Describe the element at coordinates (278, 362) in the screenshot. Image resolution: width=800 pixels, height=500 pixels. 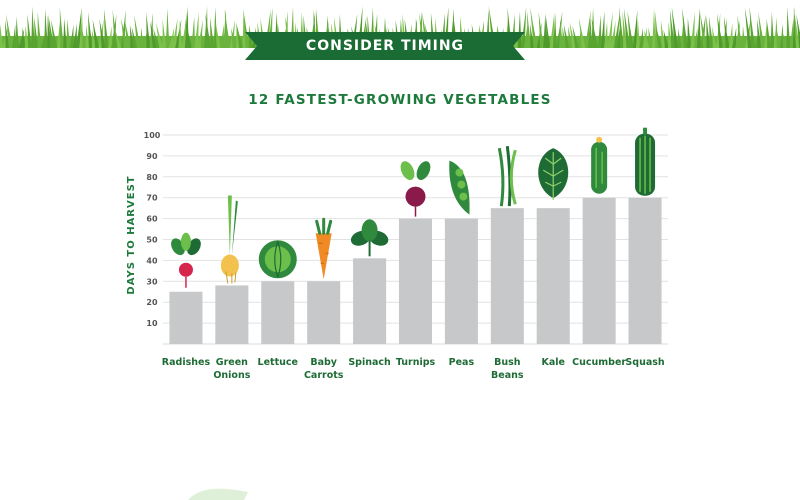
I see `x-tick-label: Lettuce` at that location.